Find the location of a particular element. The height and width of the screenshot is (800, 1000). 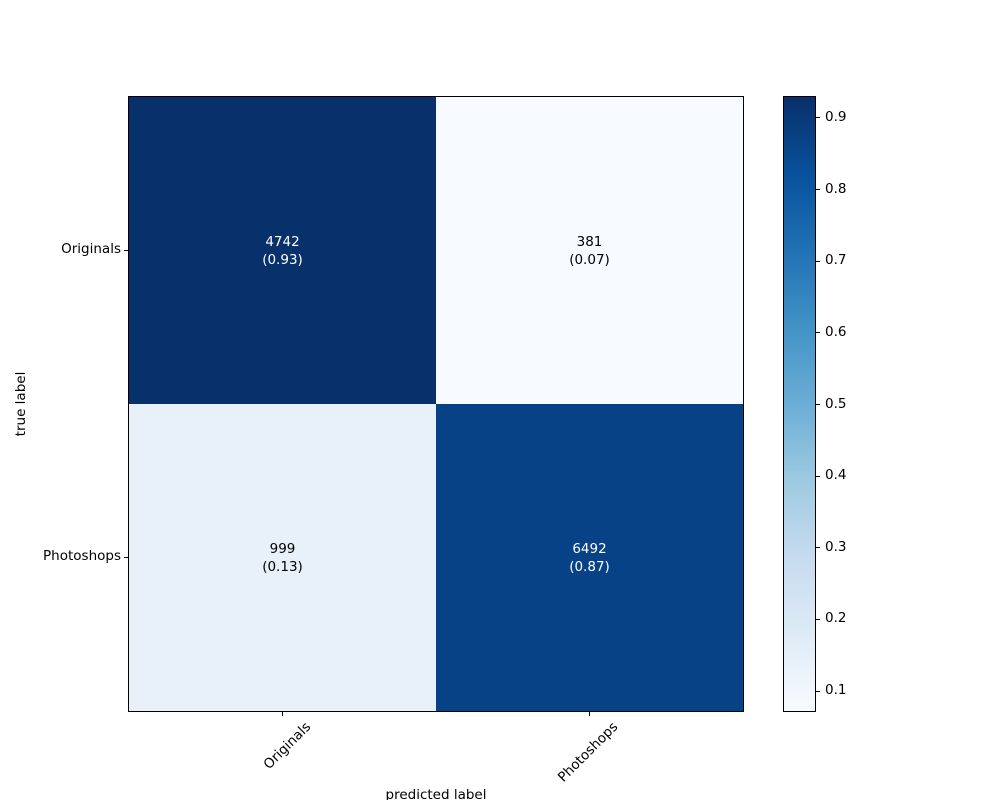

cell-fraction: (0.07) is located at coordinates (589, 259).